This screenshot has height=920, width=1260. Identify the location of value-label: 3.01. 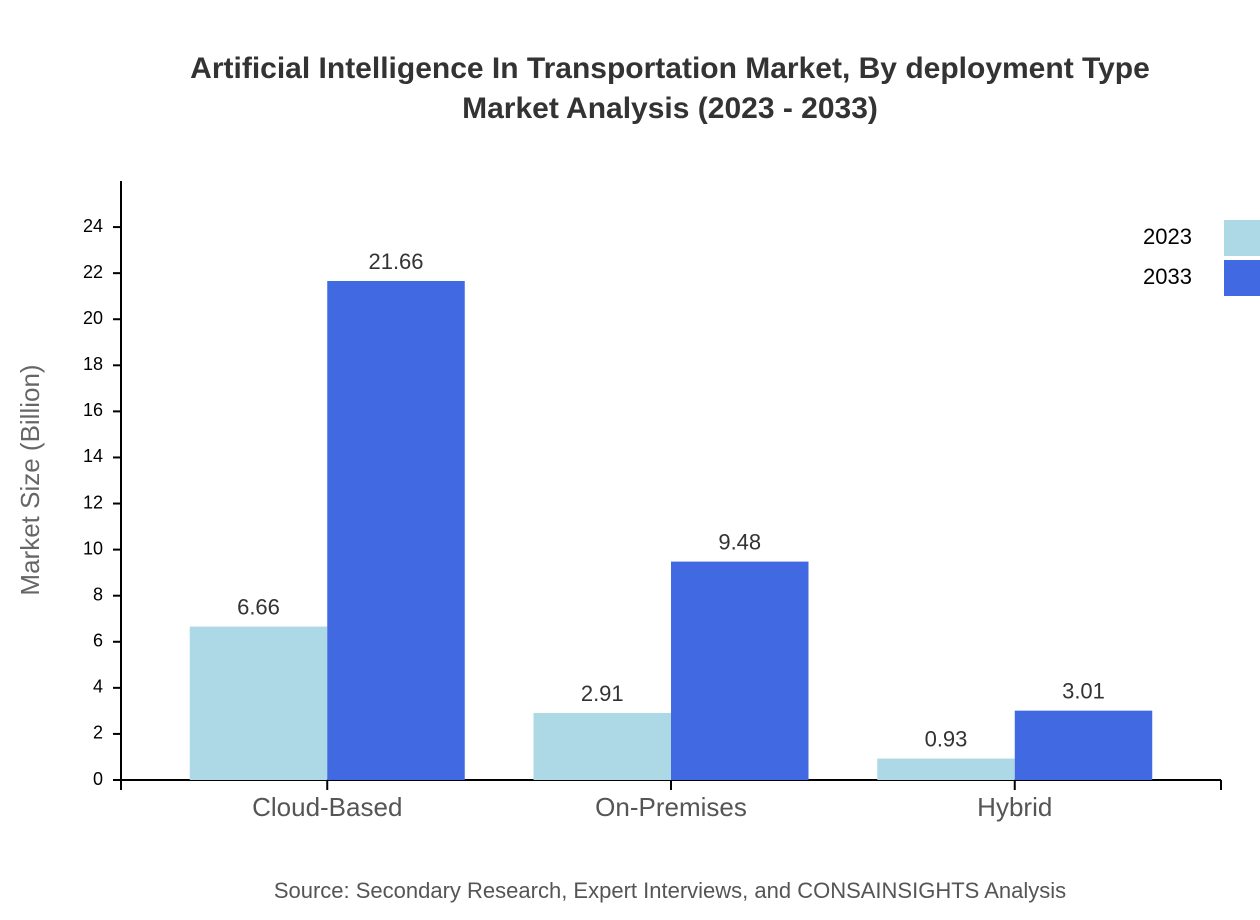
(1083, 690).